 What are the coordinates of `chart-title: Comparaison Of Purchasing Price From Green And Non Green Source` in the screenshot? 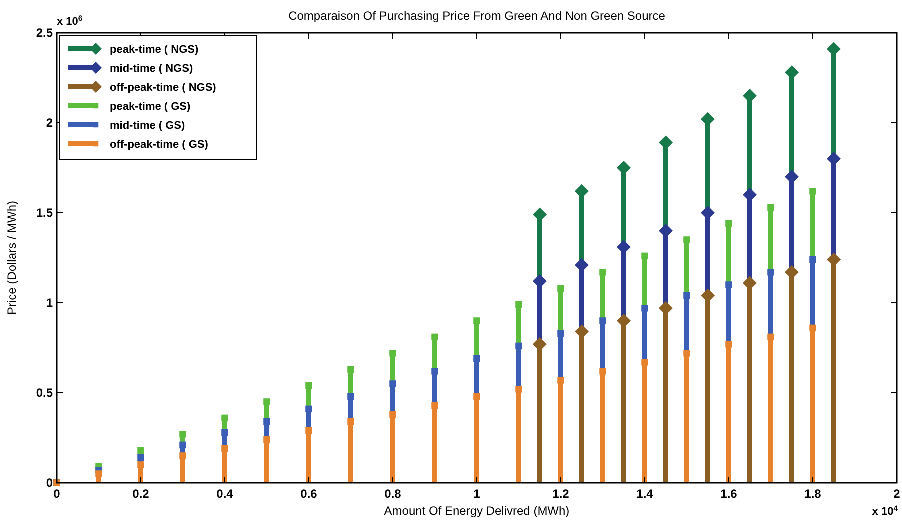 It's located at (477, 16).